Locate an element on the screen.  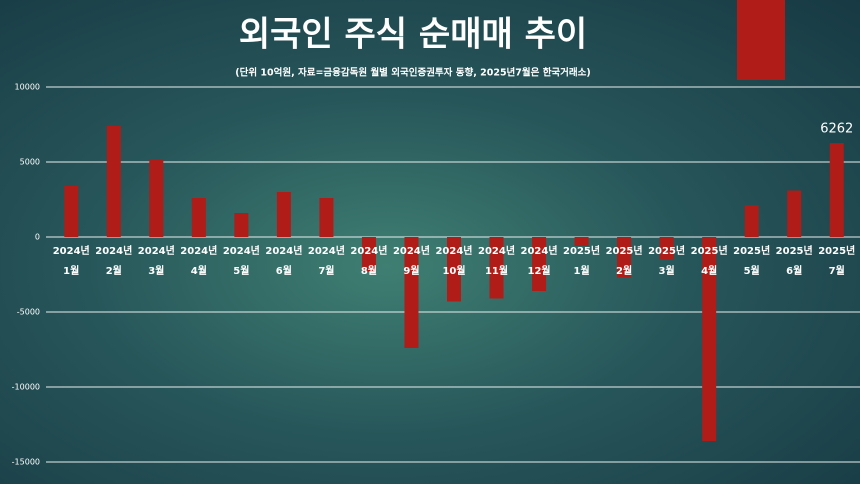
x-tick-label: 2024년 3월 is located at coordinates (156, 261).